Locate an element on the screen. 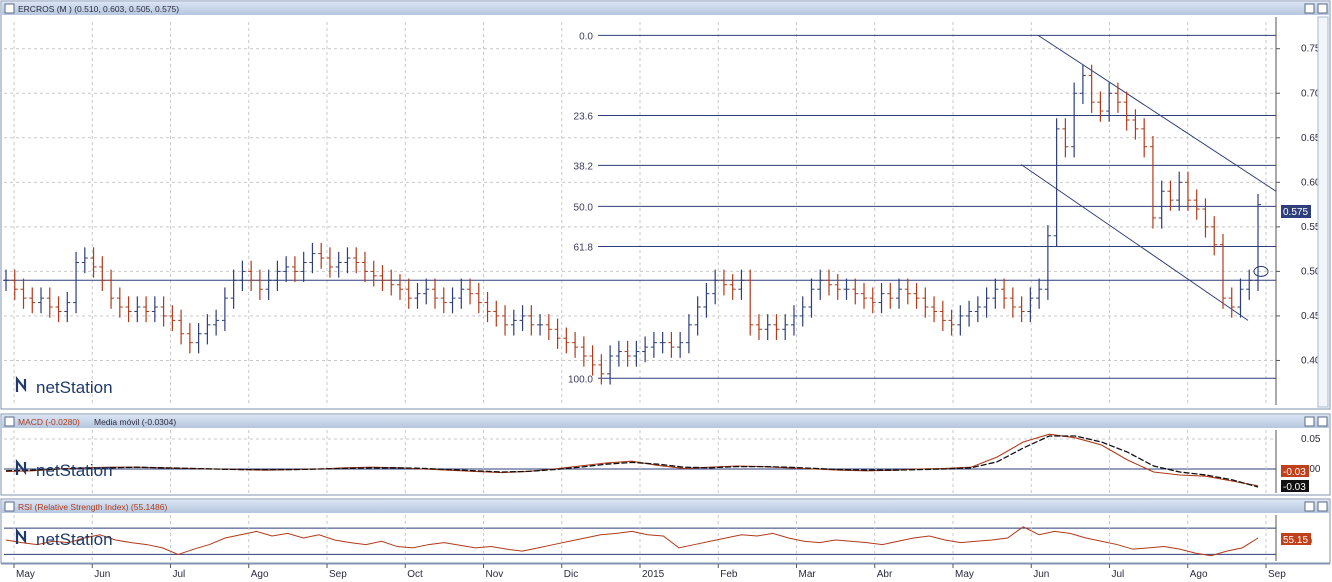 Image resolution: width=1332 pixels, height=582 pixels. rsi-gridlines is located at coordinates (640, 538).